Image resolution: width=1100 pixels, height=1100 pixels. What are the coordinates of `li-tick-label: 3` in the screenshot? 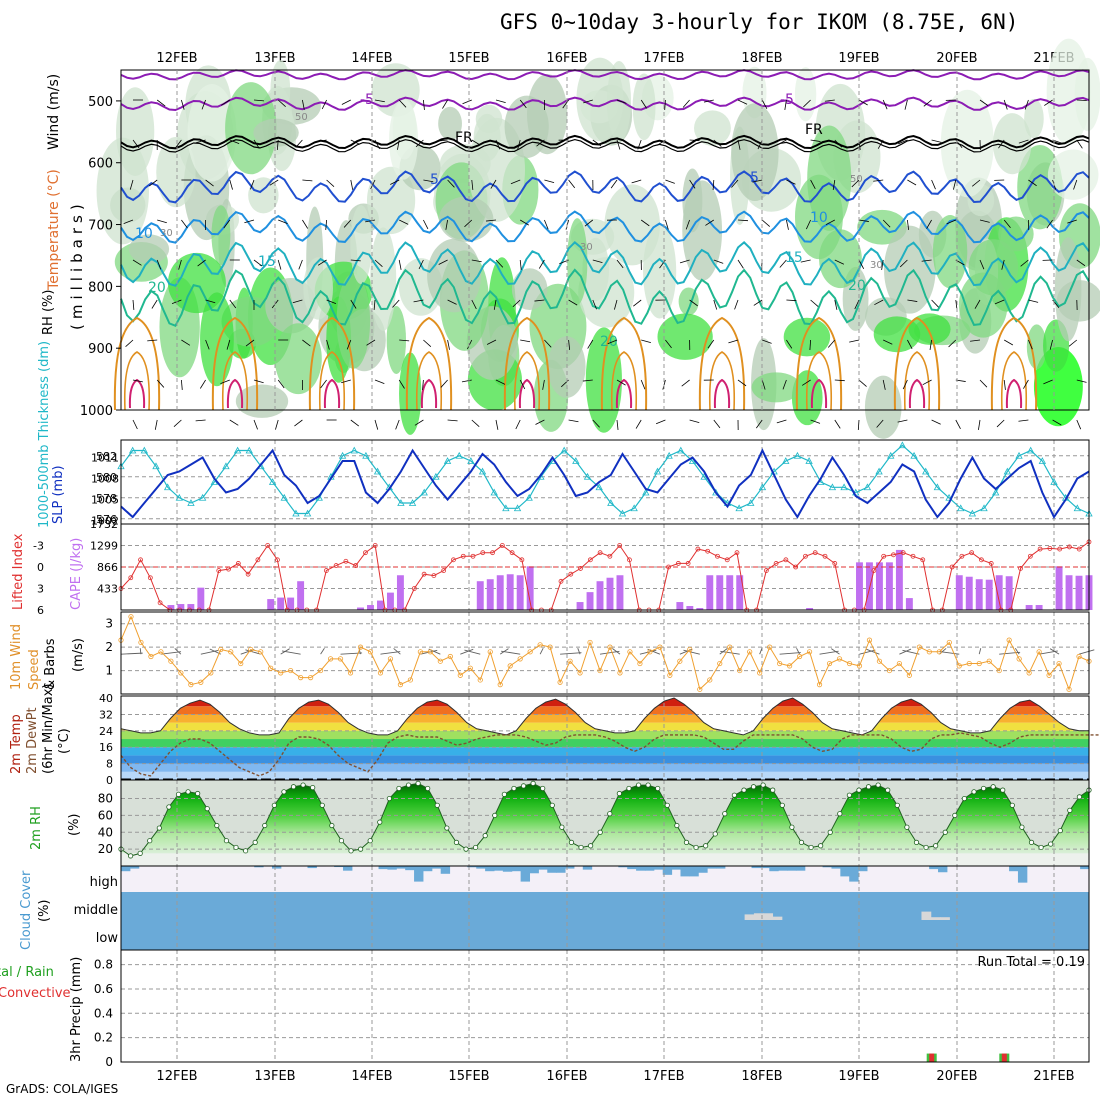 It's located at (40, 589).